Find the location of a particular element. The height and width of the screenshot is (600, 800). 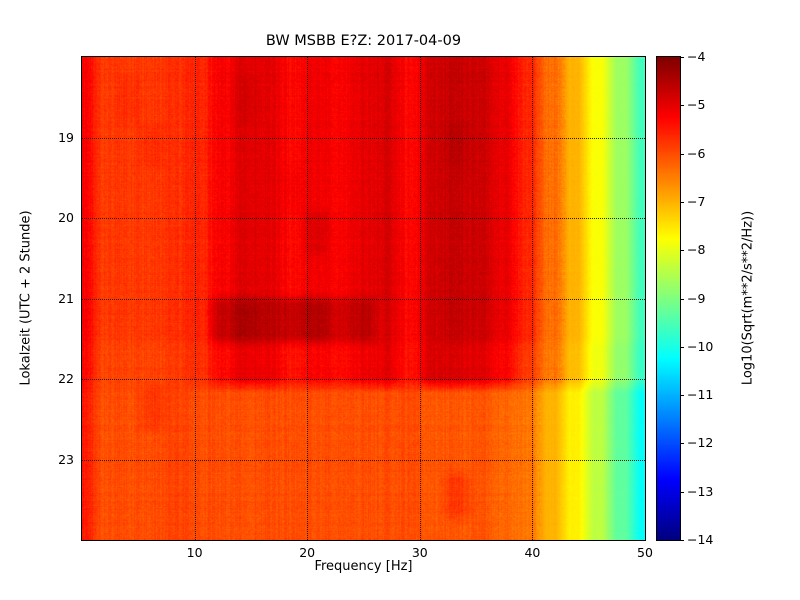

x-tick-label: 50 is located at coordinates (645, 552).